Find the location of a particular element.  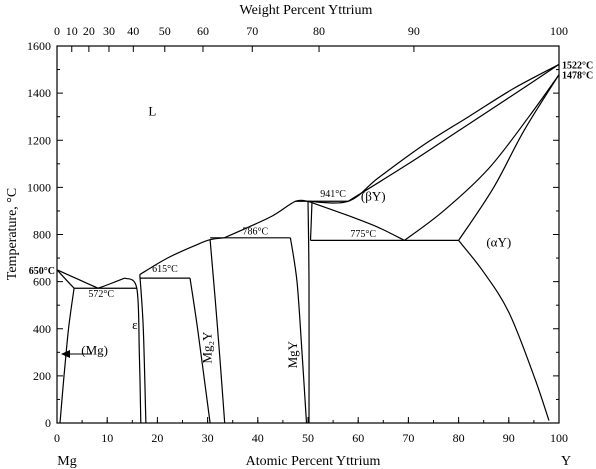

bottom-tick-label: 90 is located at coordinates (509, 438).